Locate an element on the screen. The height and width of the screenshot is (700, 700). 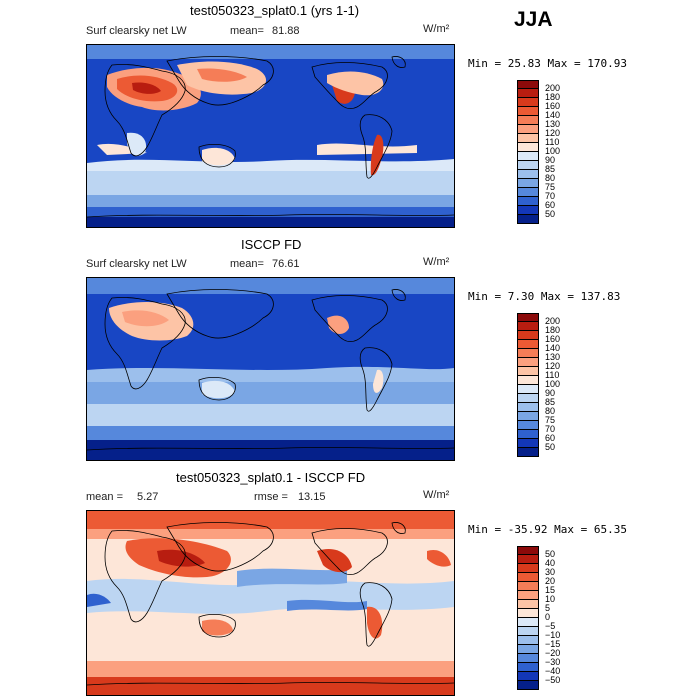
colorbar-tick-label: 140 is located at coordinates (553, 348).